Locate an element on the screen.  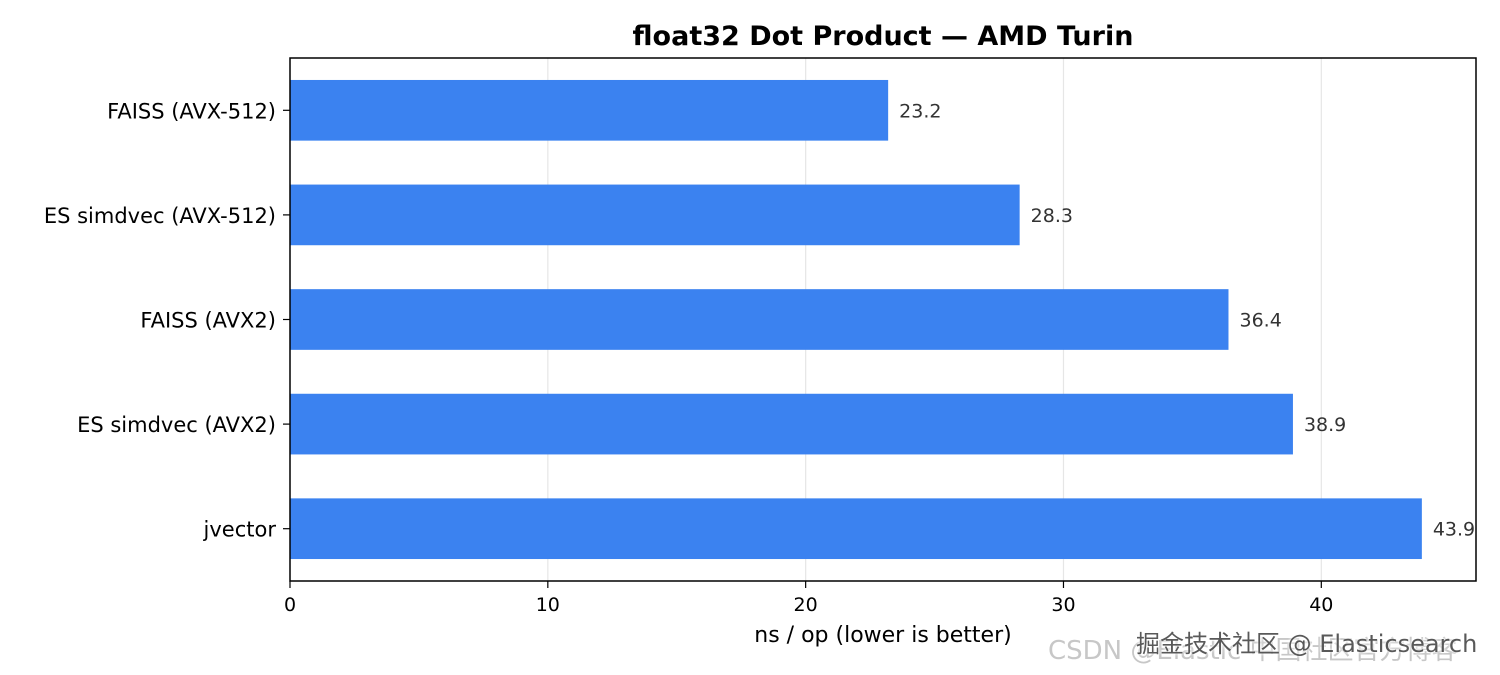
y-tick-label: FAISS (AVX2) is located at coordinates (208, 321).